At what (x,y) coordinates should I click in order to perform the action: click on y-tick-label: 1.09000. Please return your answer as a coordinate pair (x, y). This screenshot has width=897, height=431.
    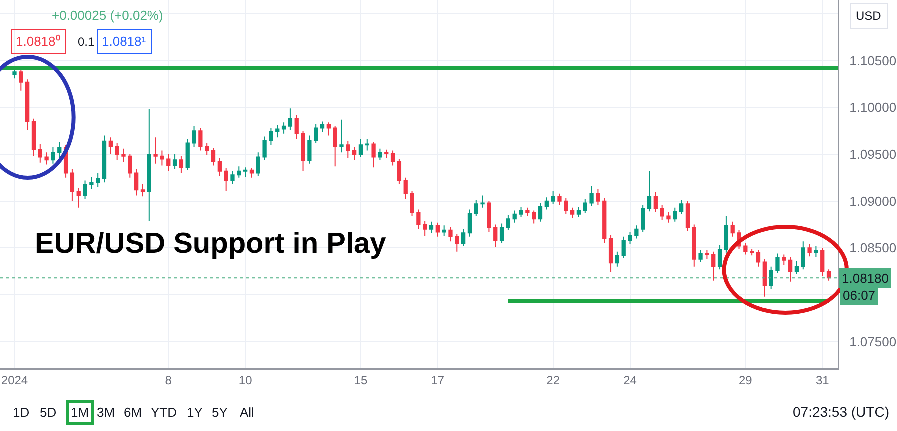
    Looking at the image, I should click on (873, 201).